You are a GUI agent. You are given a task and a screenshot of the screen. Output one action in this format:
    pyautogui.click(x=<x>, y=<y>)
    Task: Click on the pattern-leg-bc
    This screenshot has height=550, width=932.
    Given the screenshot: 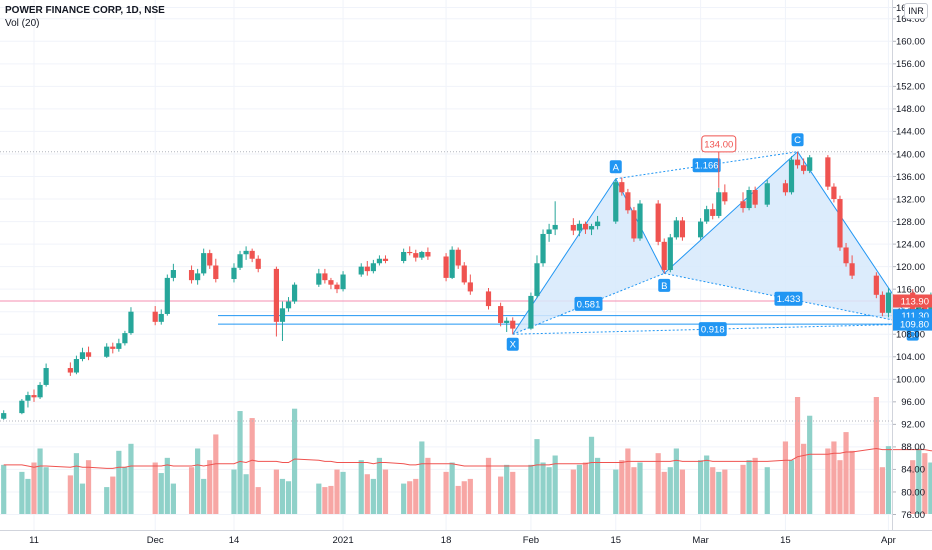 What is the action you would take?
    pyautogui.click(x=730, y=212)
    